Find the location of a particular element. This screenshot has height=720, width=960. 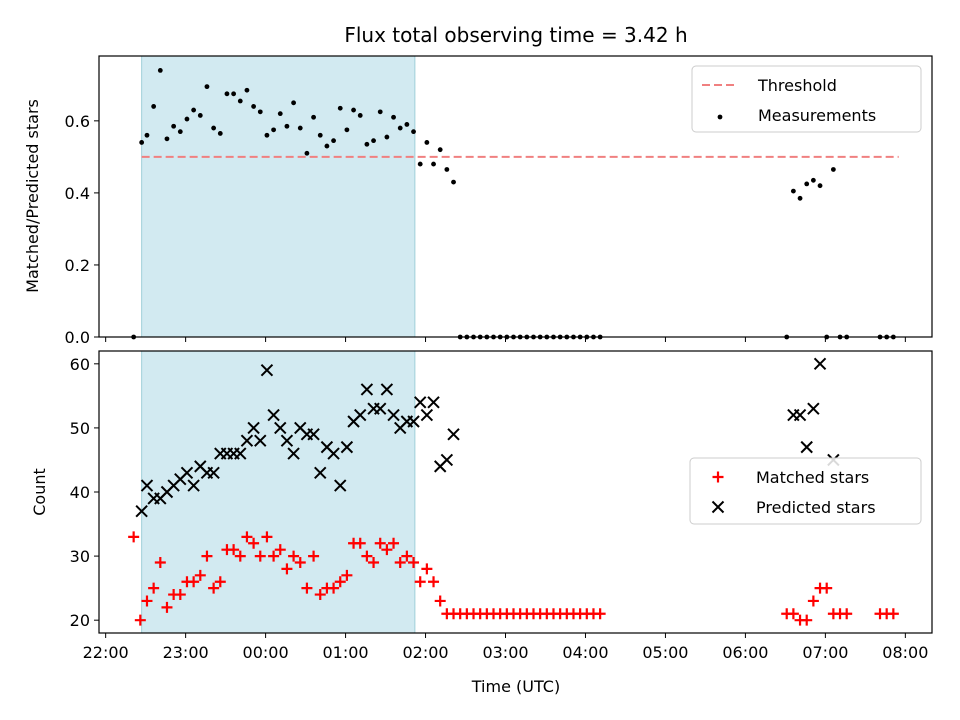

y-tick-label: 20 is located at coordinates (80, 620).